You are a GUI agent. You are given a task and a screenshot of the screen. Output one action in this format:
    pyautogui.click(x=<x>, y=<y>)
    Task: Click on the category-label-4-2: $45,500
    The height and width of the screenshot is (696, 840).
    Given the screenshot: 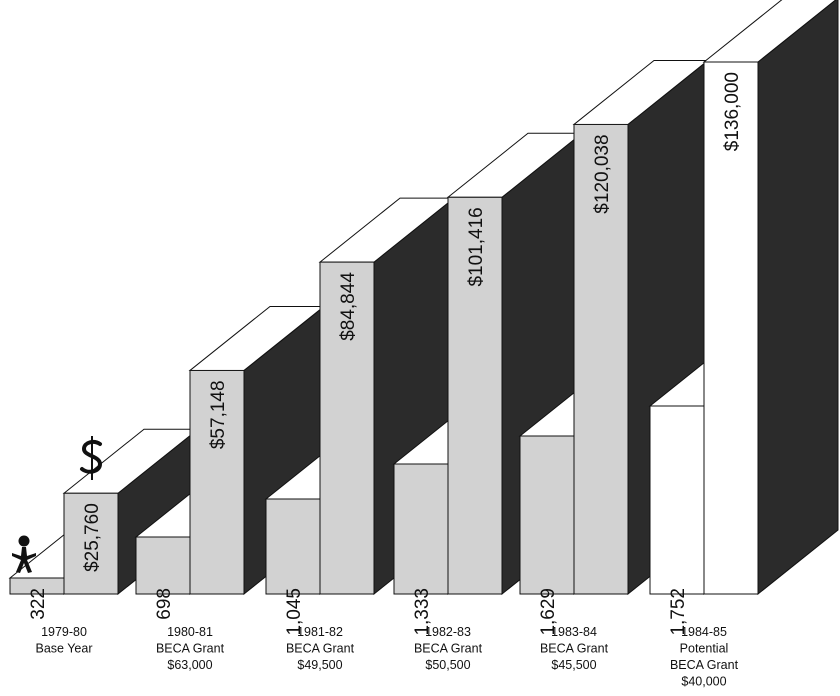 What is the action you would take?
    pyautogui.click(x=573, y=665)
    